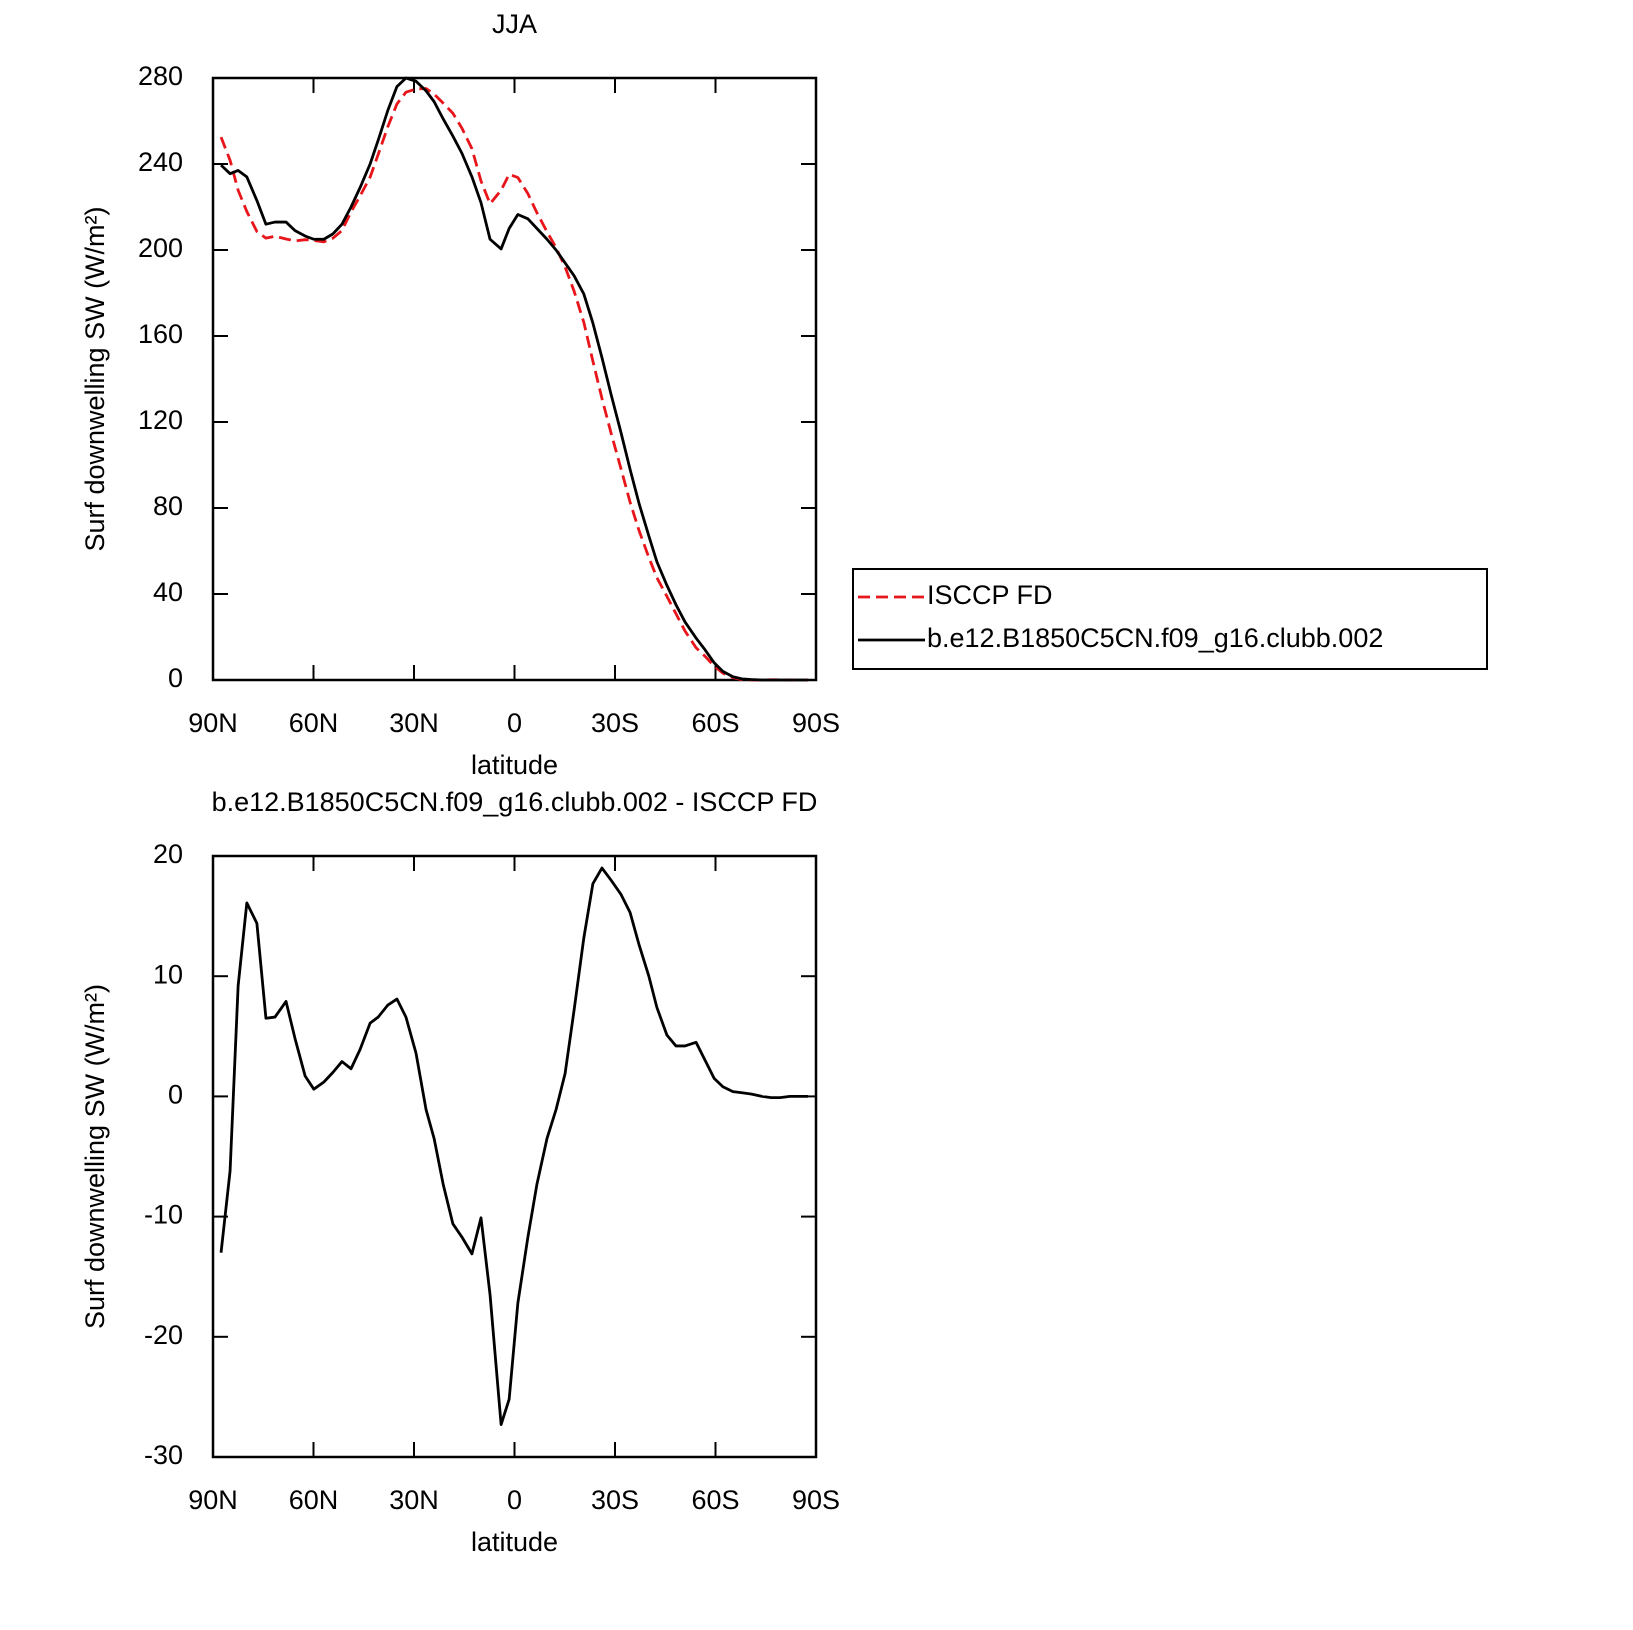 This screenshot has height=1630, width=1633. What do you see at coordinates (160, 334) in the screenshot?
I see `y-tick-label: 160` at bounding box center [160, 334].